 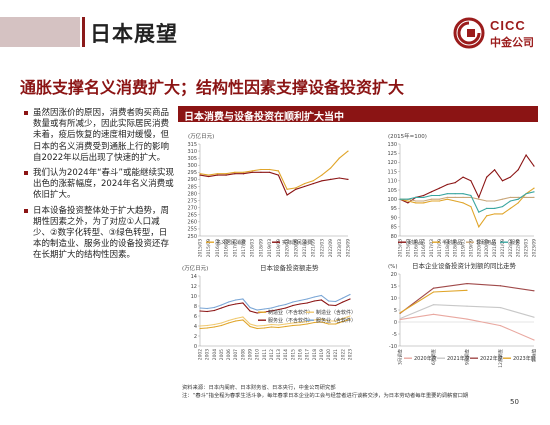 I want to click on y-tick-label: 300, so click(x=192, y=166).